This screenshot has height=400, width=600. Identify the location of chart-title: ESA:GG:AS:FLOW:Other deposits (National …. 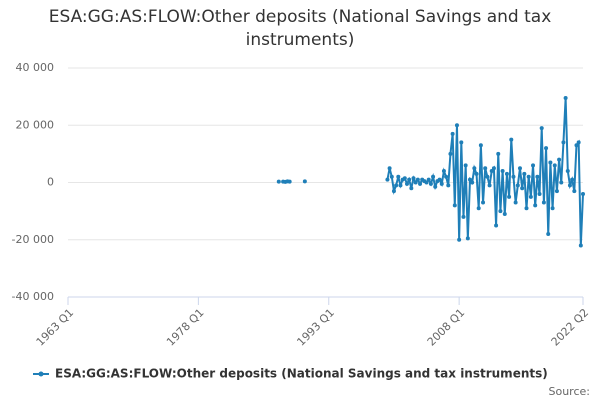
(300, 28).